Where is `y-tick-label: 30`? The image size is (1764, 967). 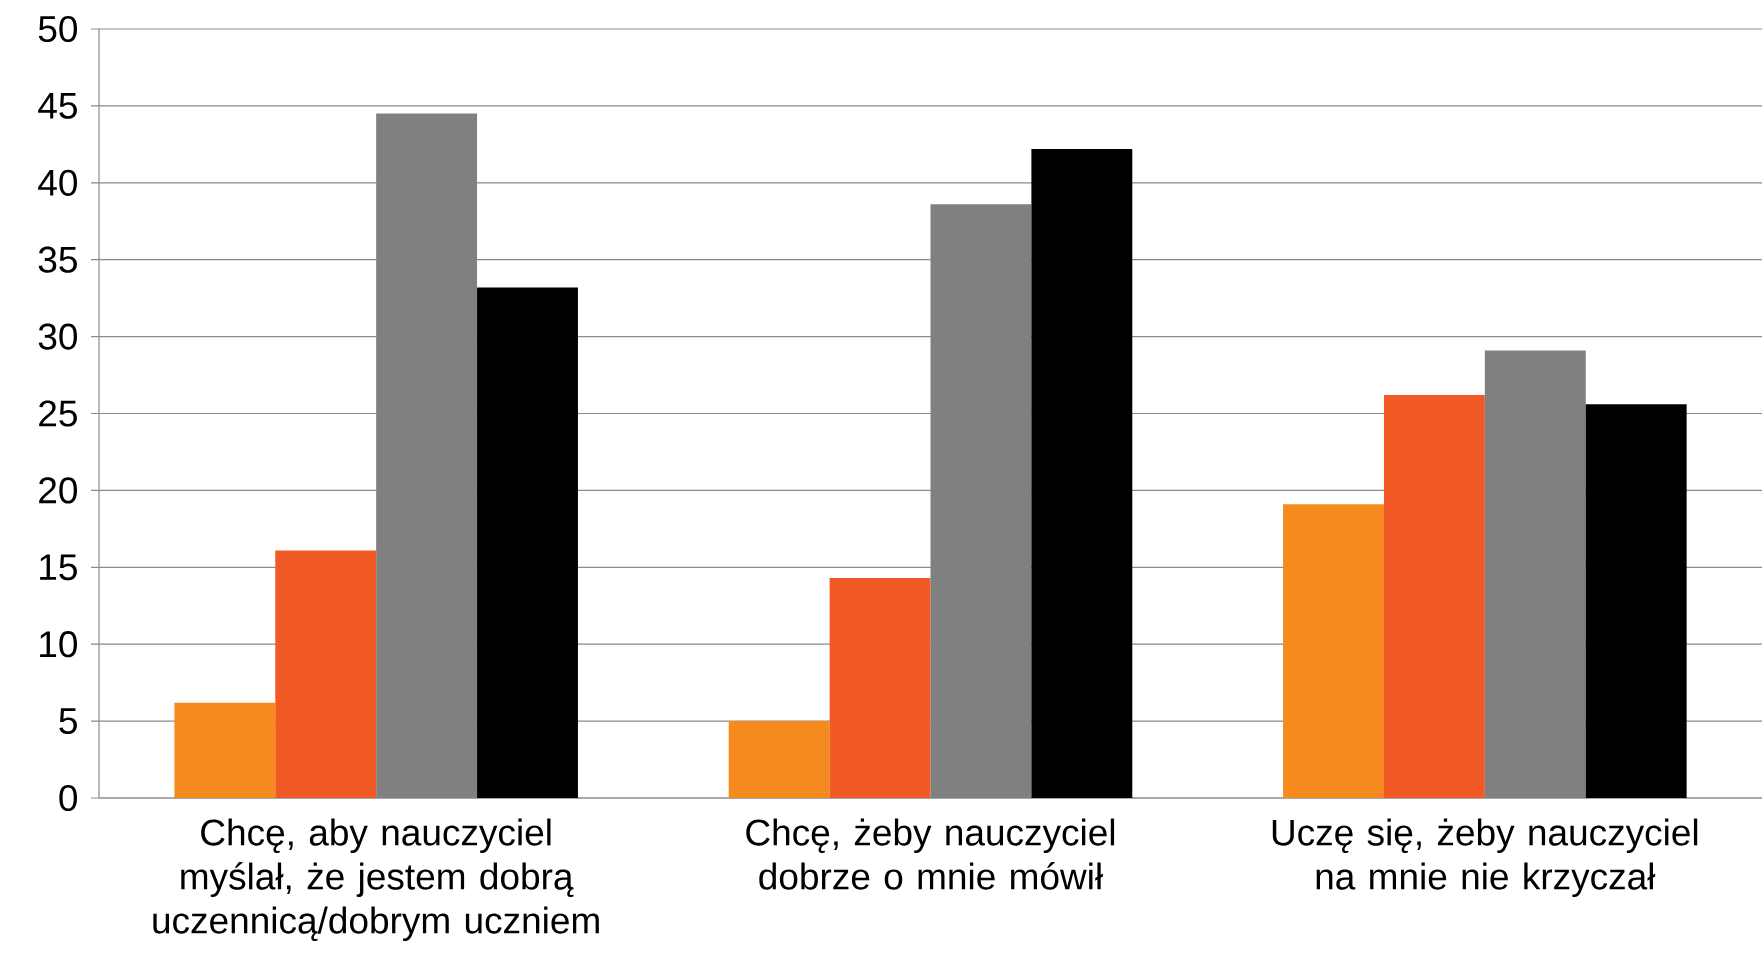
y-tick-label: 30 is located at coordinates (58, 336).